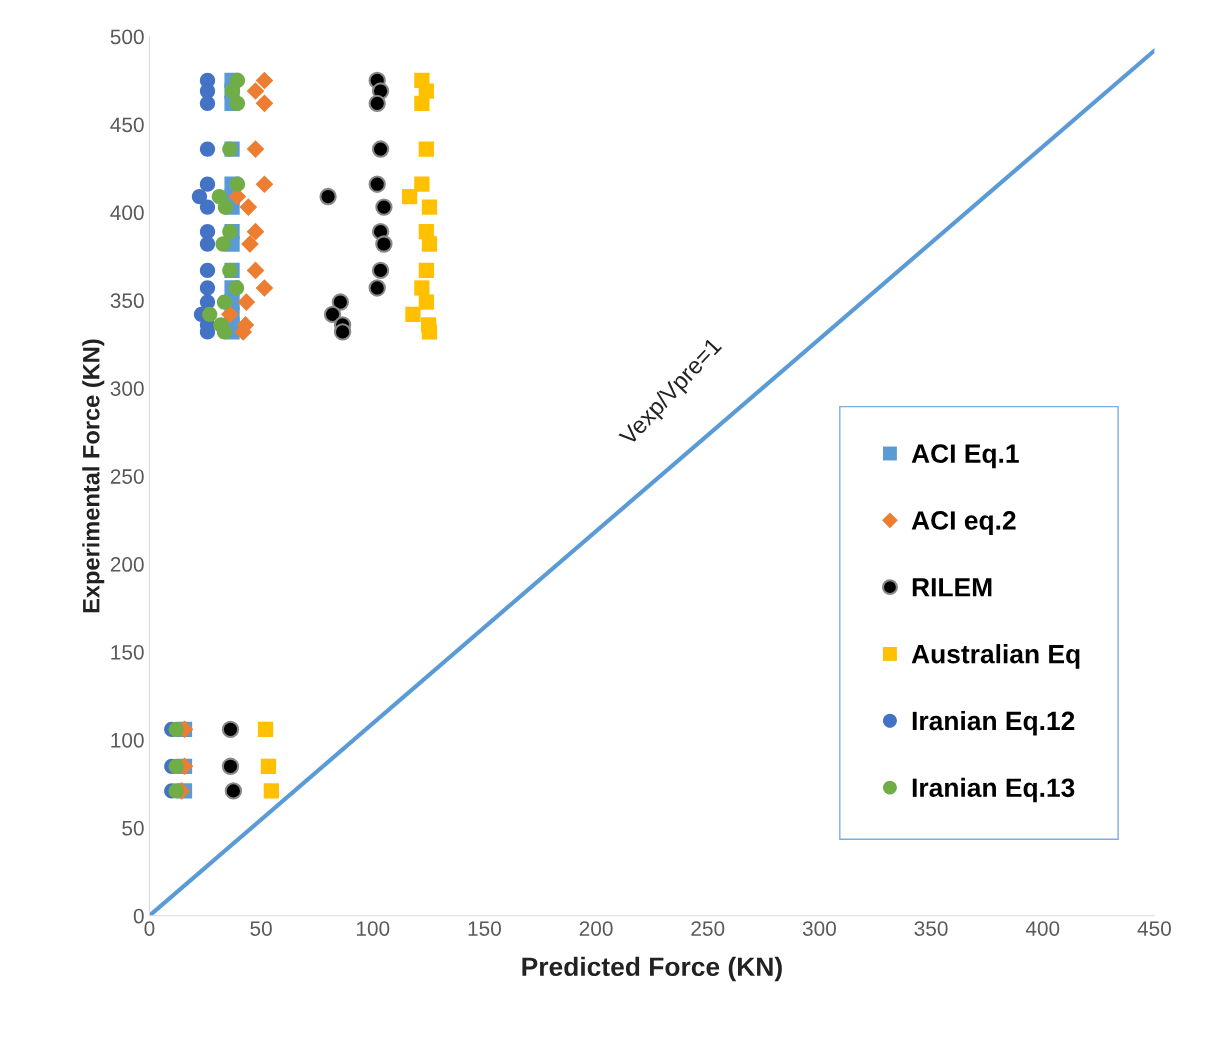 Image resolution: width=1205 pixels, height=1043 pixels. Describe the element at coordinates (127, 301) in the screenshot. I see `y-tick-label: 350` at that location.